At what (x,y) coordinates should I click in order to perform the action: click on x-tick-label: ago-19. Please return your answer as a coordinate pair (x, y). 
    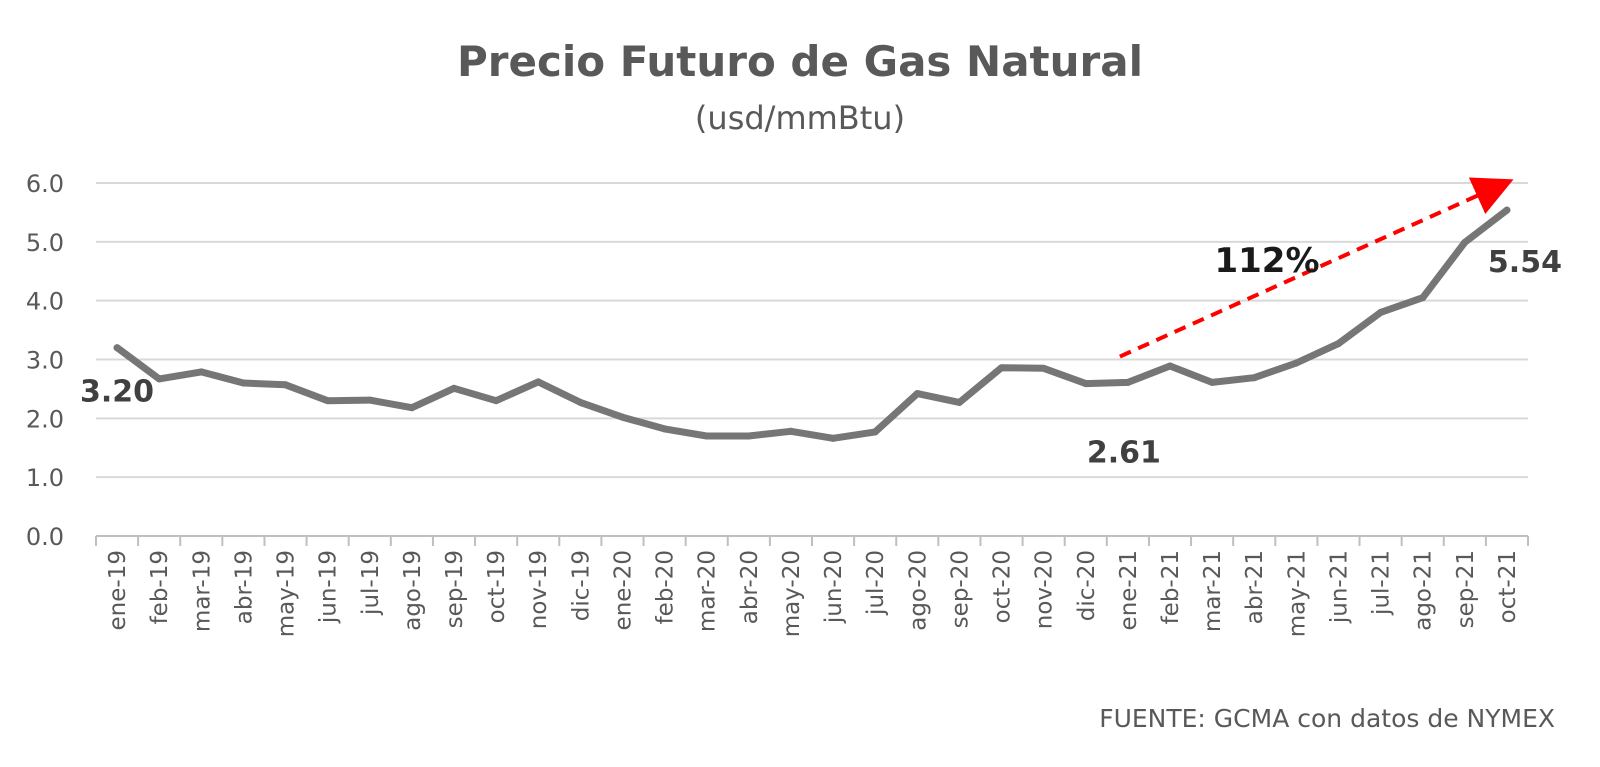
    Looking at the image, I should click on (413, 590).